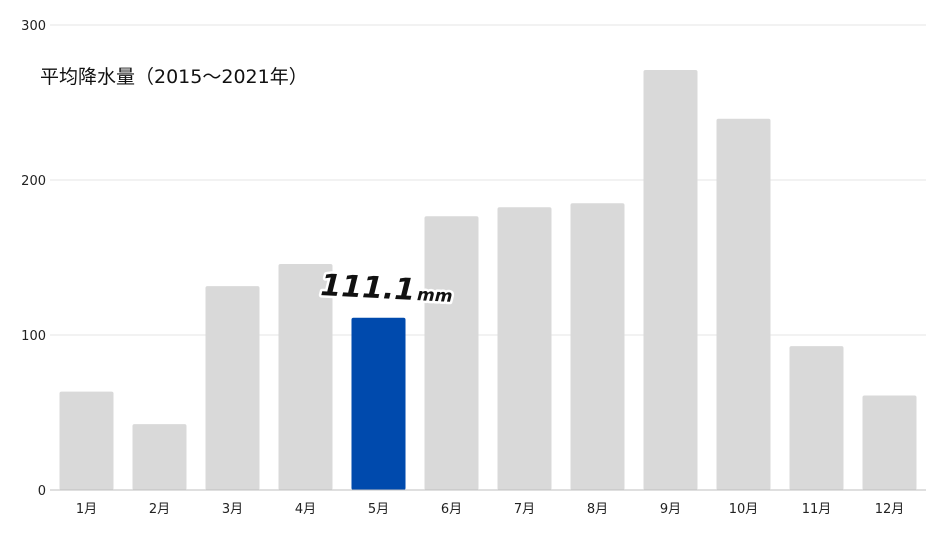 This screenshot has width=948, height=547. Describe the element at coordinates (159, 509) in the screenshot. I see `x-tick-label: 2月` at that location.